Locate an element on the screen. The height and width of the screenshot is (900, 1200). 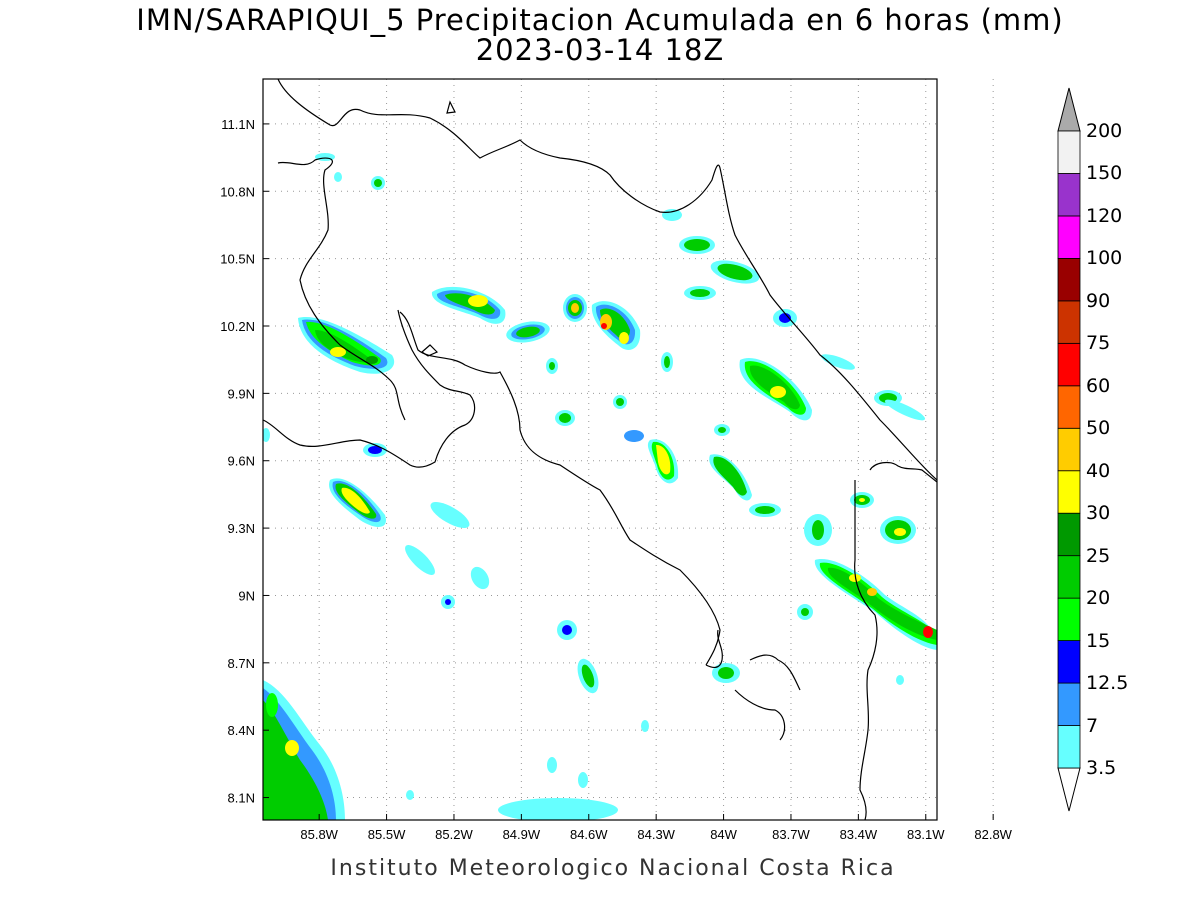
lat-tick-label: 10.5N is located at coordinates (237, 259).